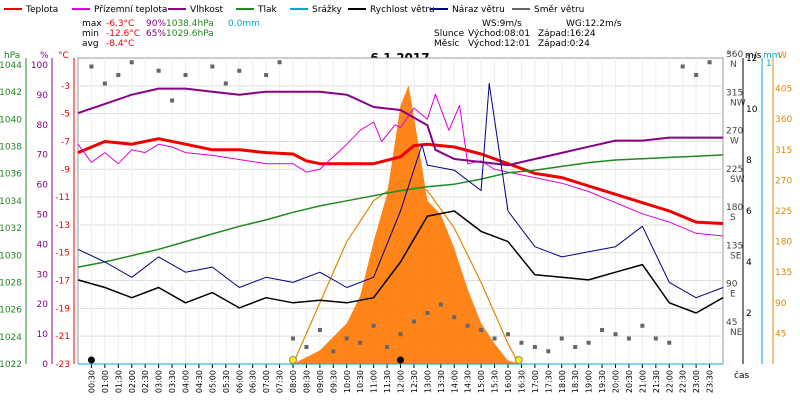  What do you see at coordinates (43, 245) in the screenshot?
I see `pct-tick-label: 40` at bounding box center [43, 245].